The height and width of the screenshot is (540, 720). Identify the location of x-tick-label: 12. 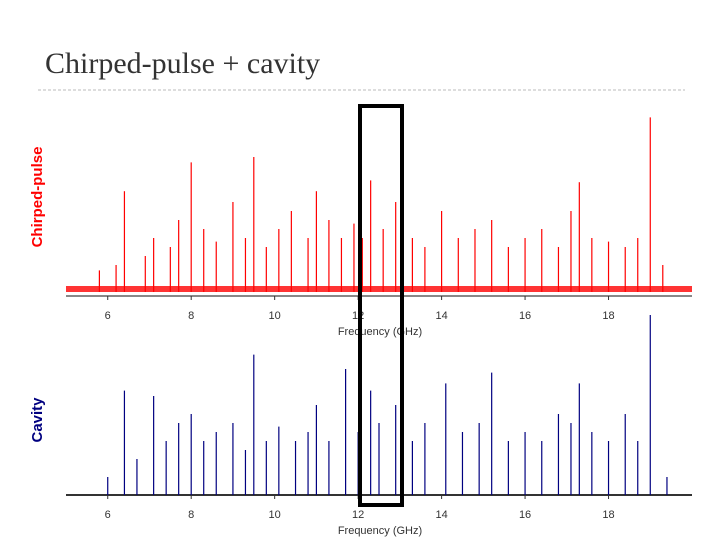
(358, 515).